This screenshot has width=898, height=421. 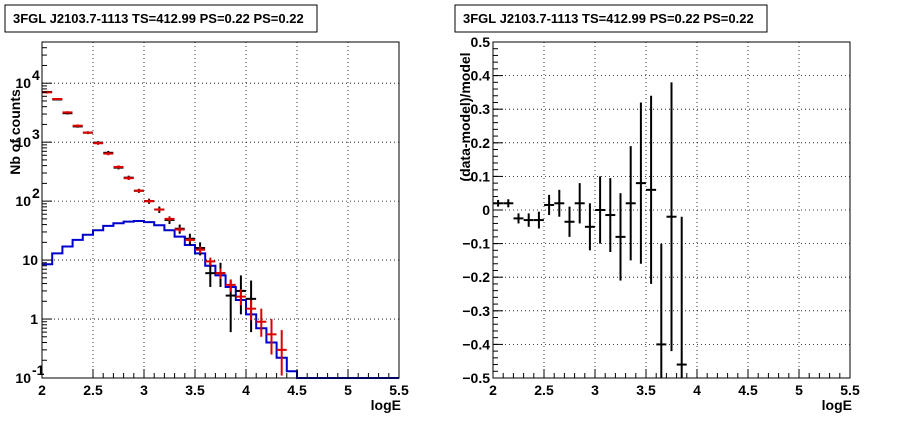 I want to click on counts-x-tick-label: 2, so click(x=42, y=390).